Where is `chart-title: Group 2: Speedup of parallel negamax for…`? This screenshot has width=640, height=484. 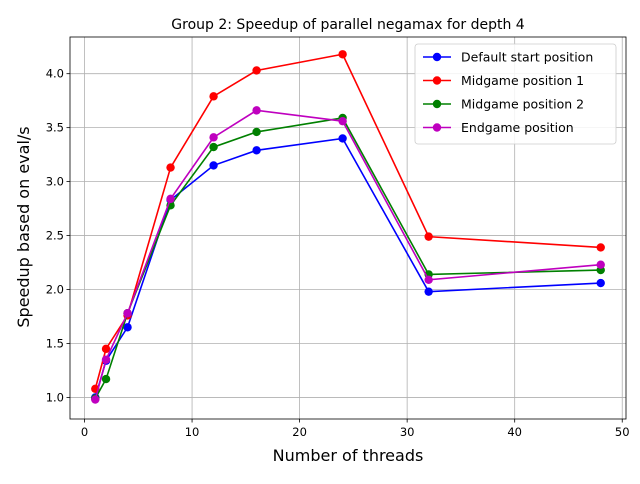
chart-title: Group 2: Speedup of parallel negamax for… is located at coordinates (348, 25).